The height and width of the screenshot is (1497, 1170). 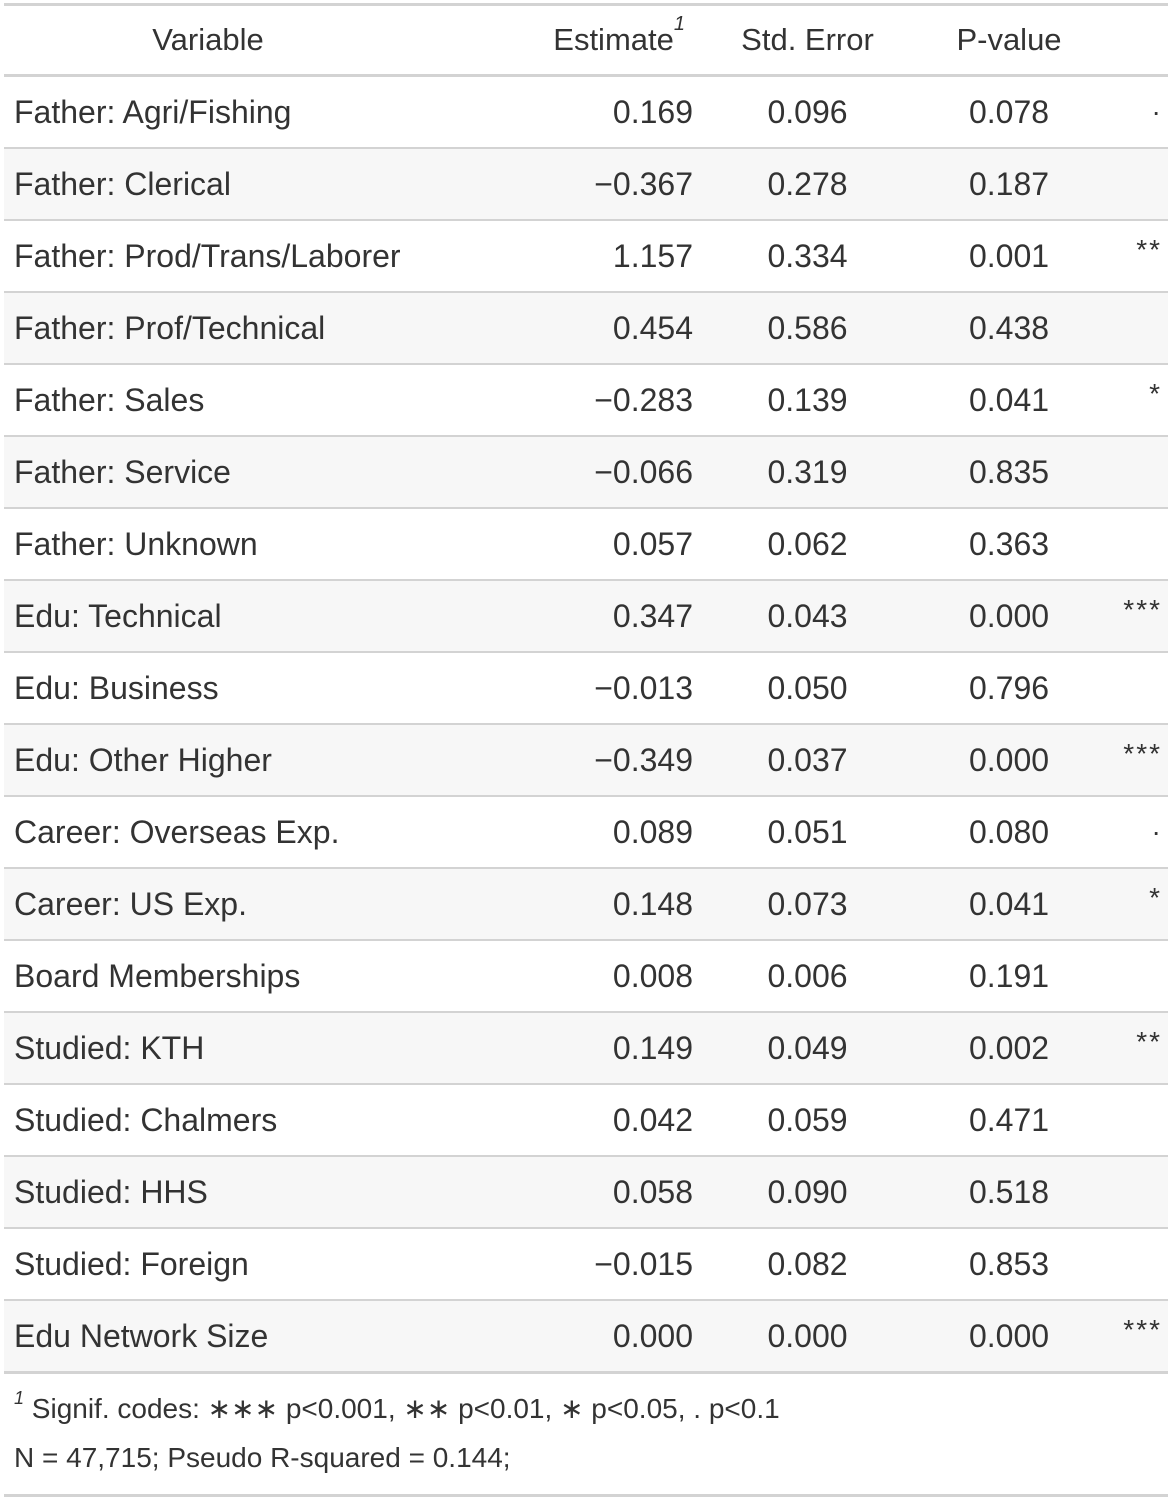 What do you see at coordinates (552, 759) in the screenshot?
I see `cell-estimate: −0.349` at bounding box center [552, 759].